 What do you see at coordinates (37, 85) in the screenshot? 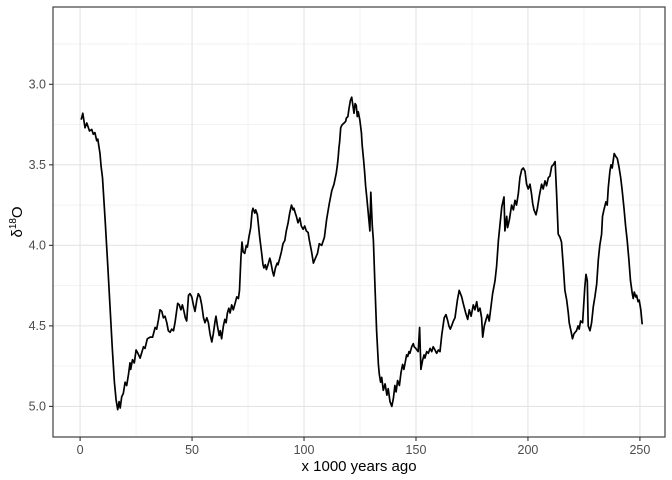
I see `y-axis-tick-label: 3.0` at bounding box center [37, 85].